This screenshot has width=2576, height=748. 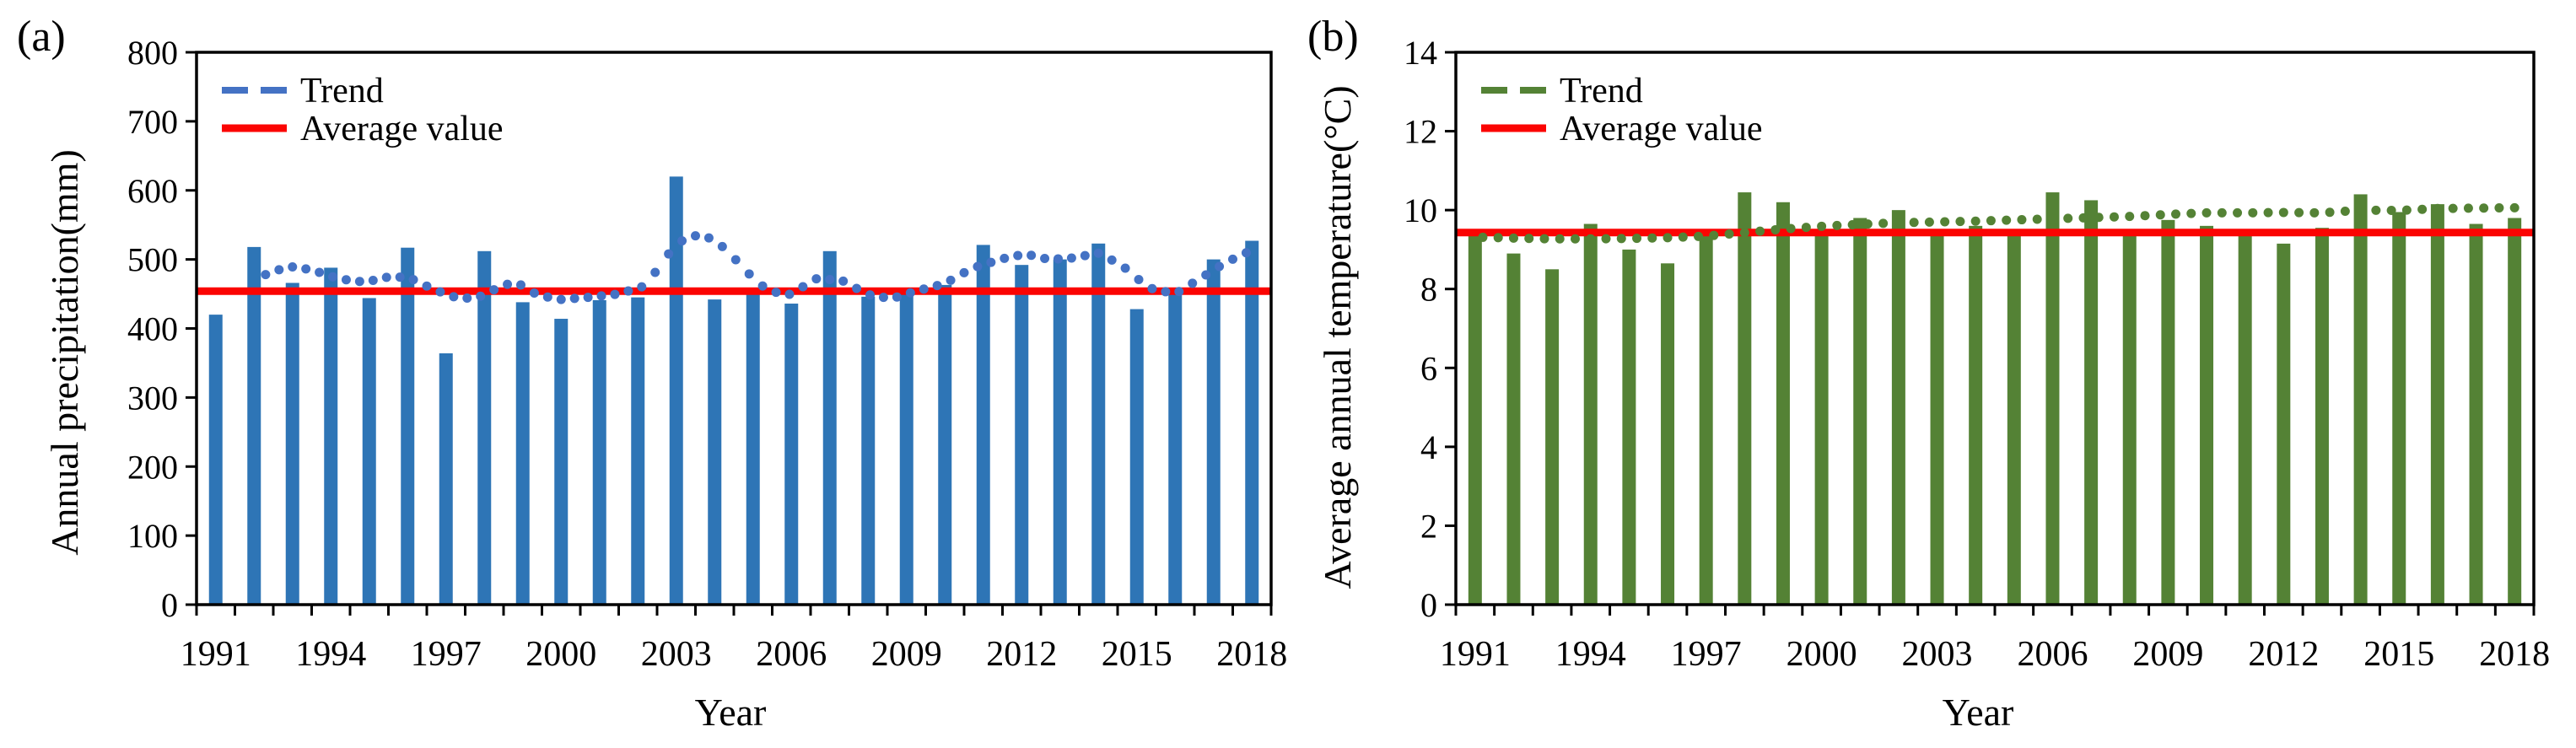 I want to click on panel-b-x-axis-title: Year, so click(x=1978, y=712).